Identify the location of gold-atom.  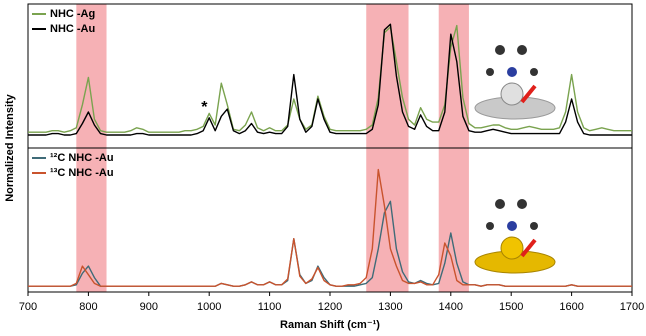
(512, 248).